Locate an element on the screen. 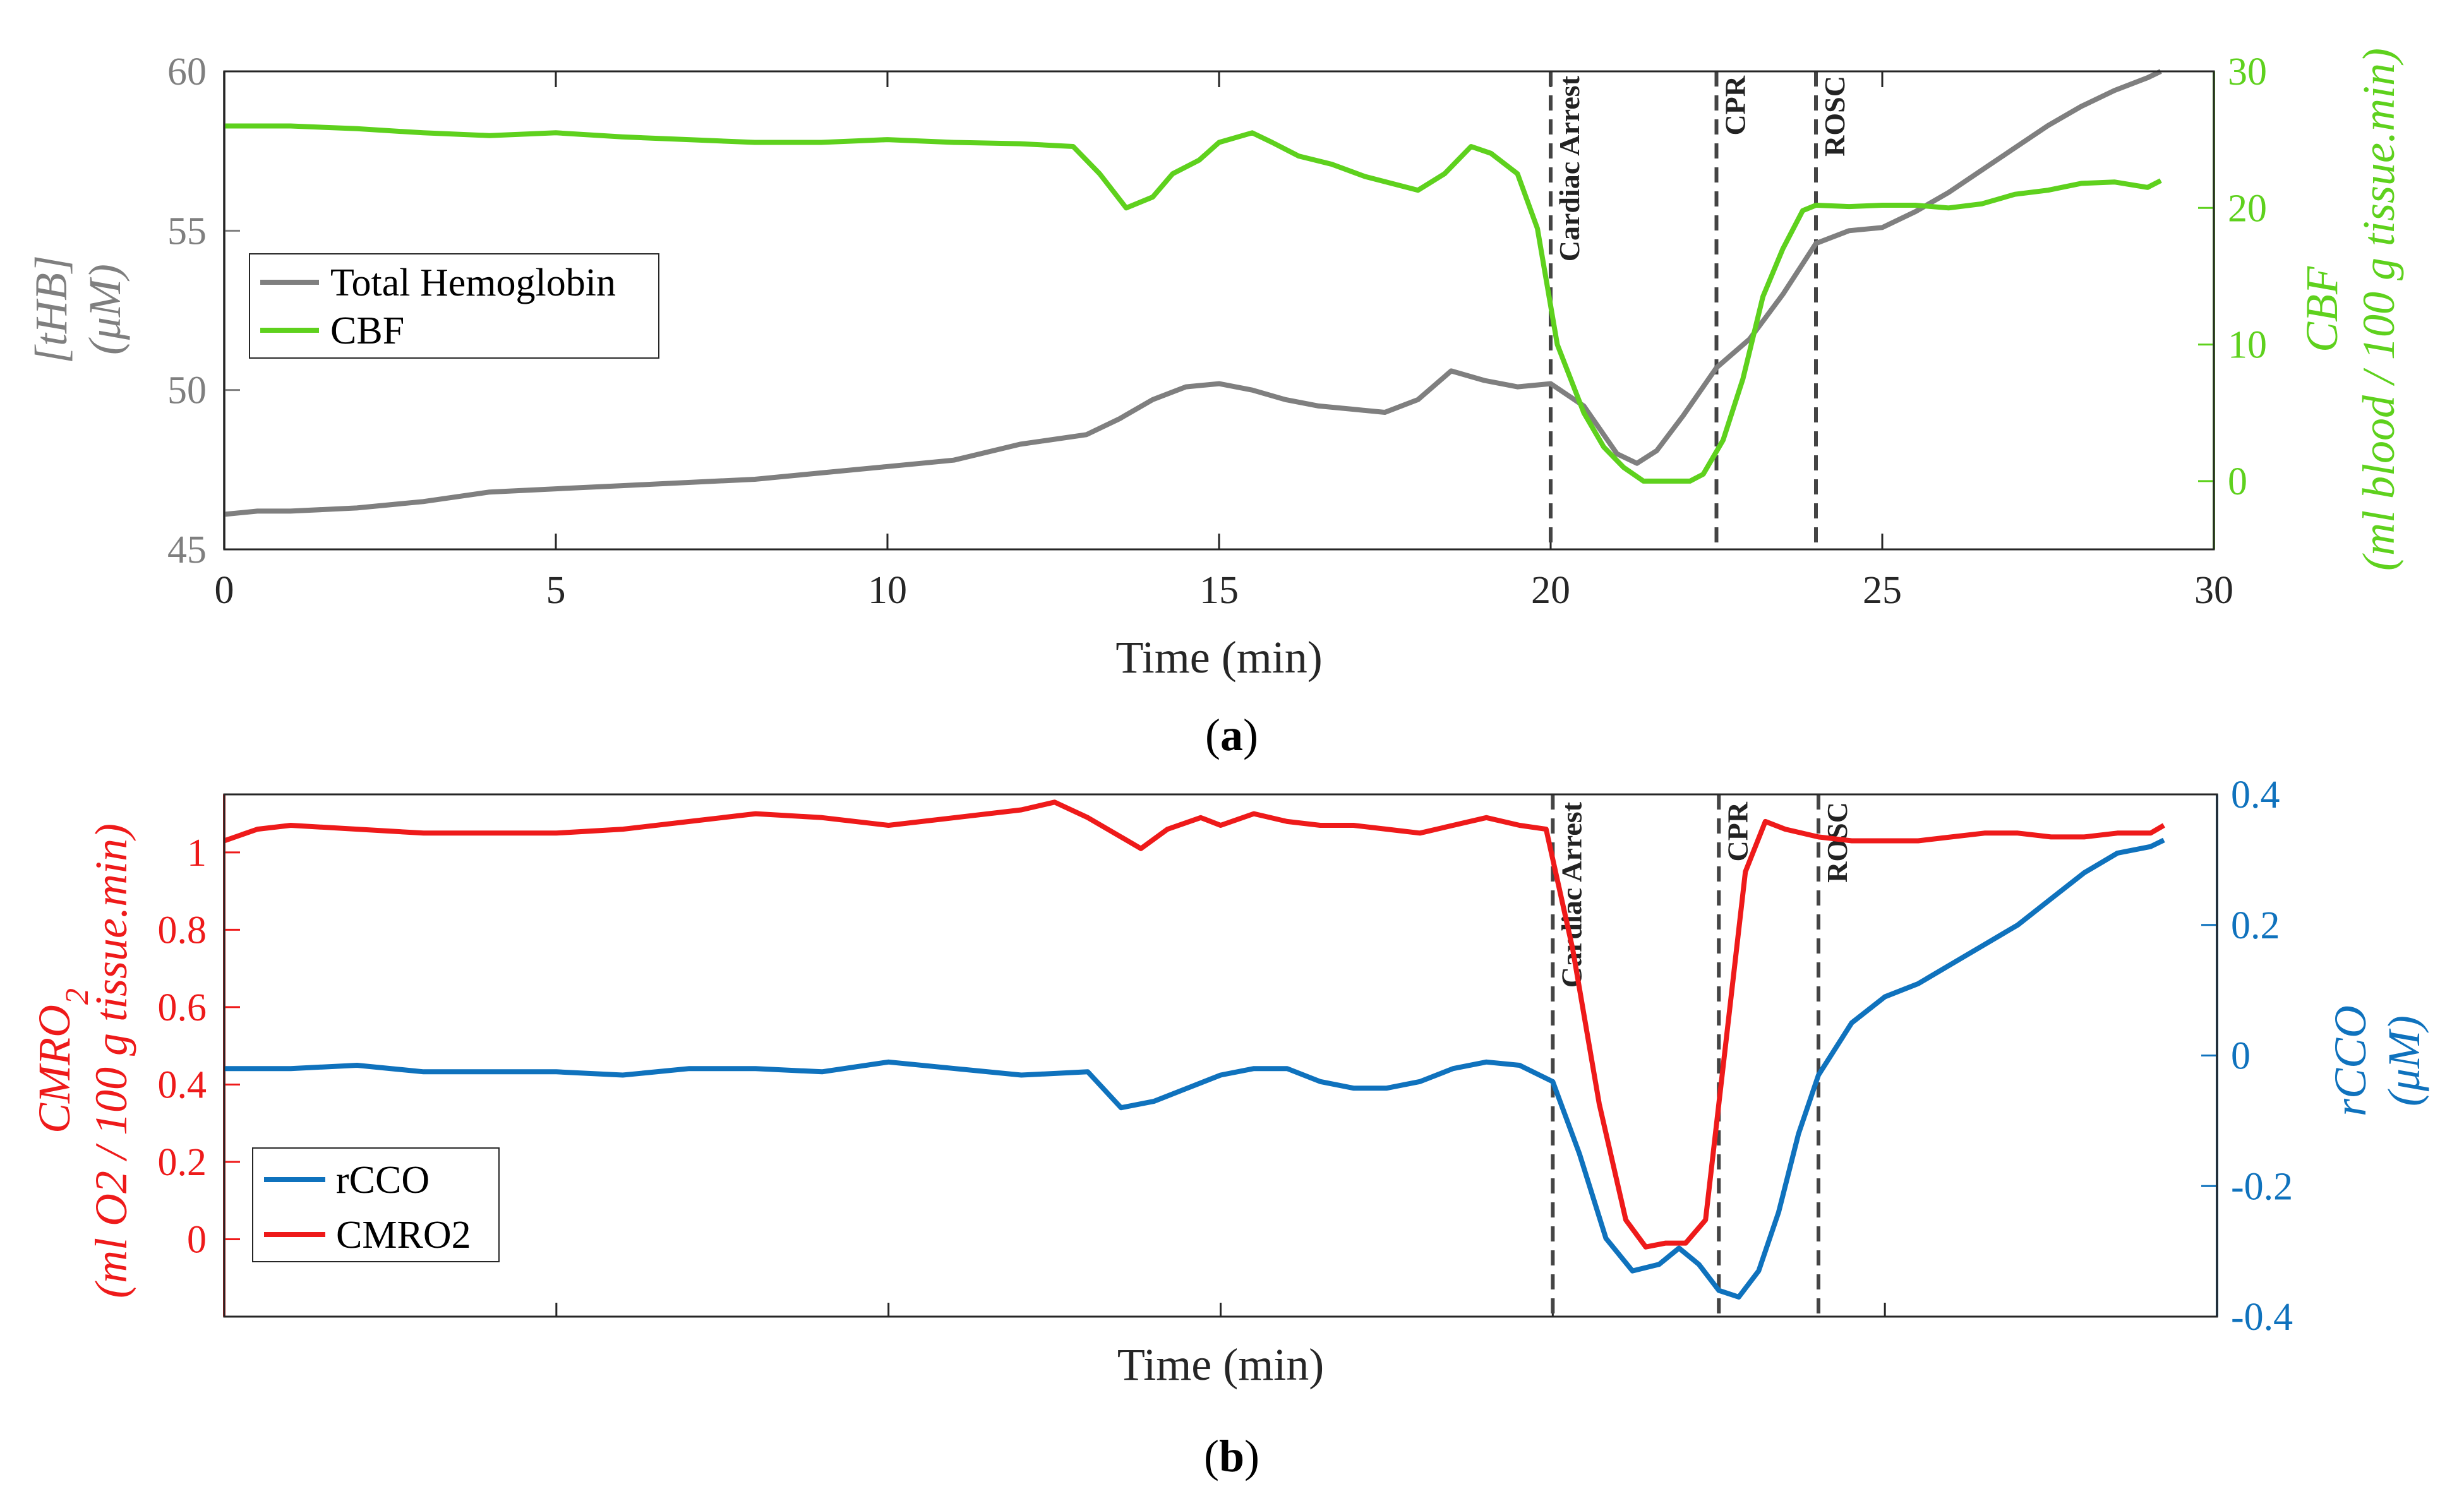 The height and width of the screenshot is (1501, 2464). left-tick-label: 0.8 is located at coordinates (182, 930).